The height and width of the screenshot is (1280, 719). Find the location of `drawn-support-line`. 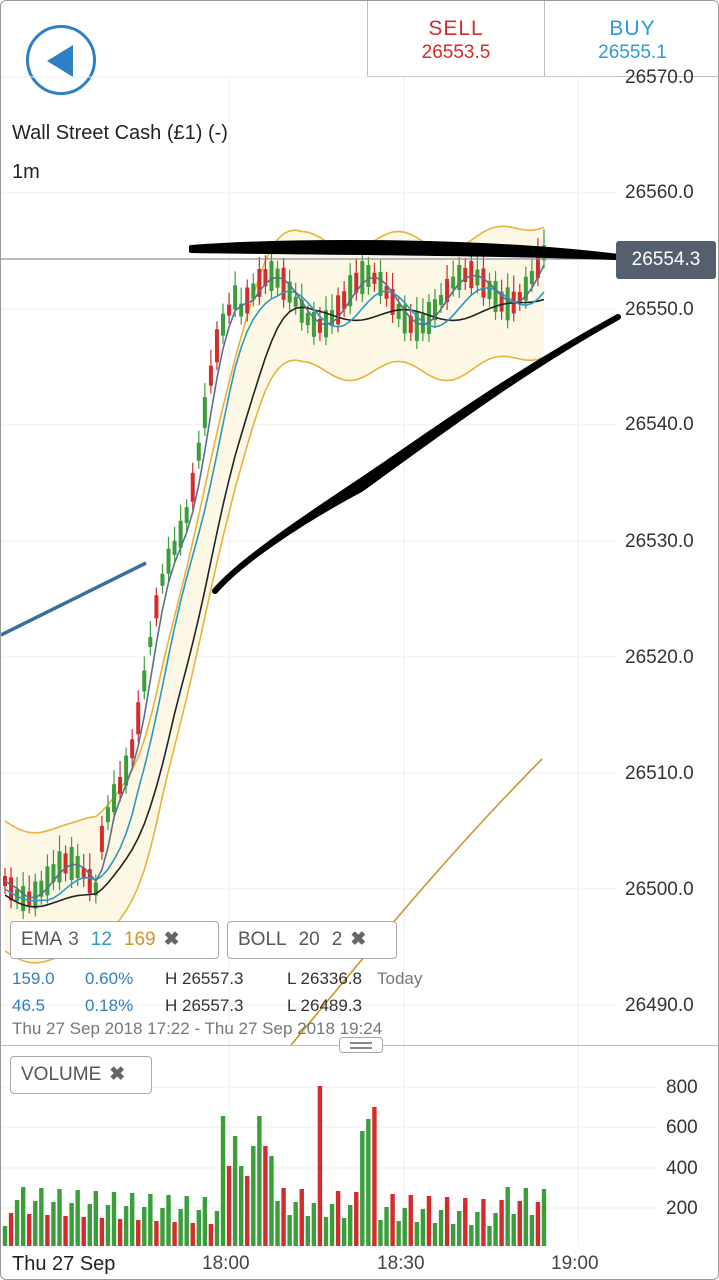

drawn-support-line is located at coordinates (416, 454).